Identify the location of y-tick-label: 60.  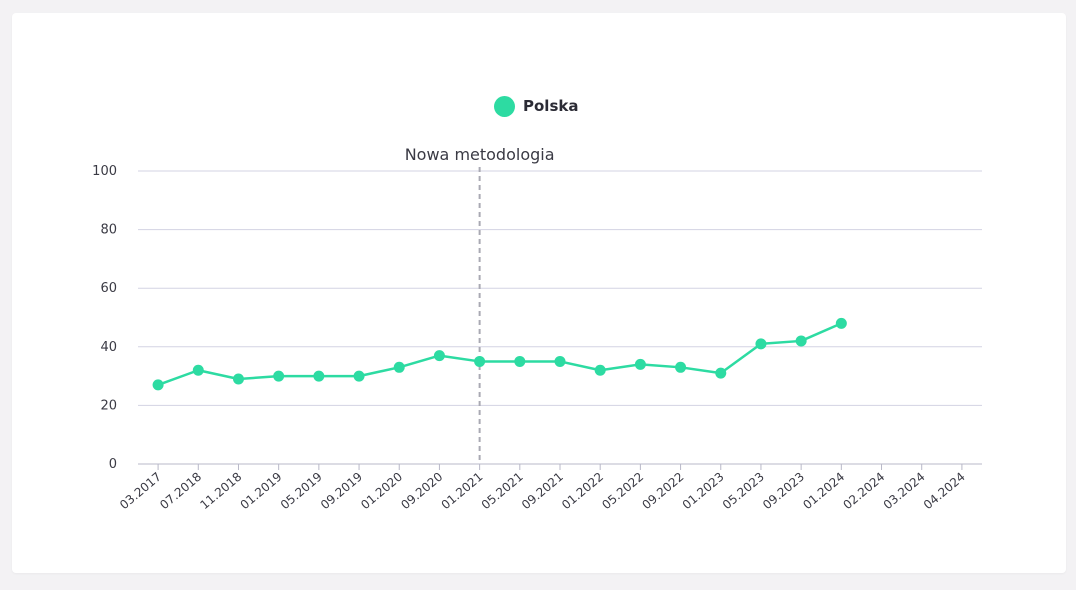
(108, 288).